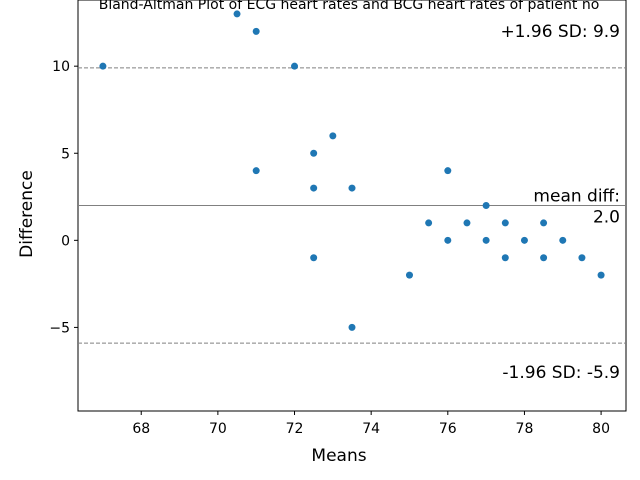  Describe the element at coordinates (525, 429) in the screenshot. I see `x-tick-label: 78` at that location.